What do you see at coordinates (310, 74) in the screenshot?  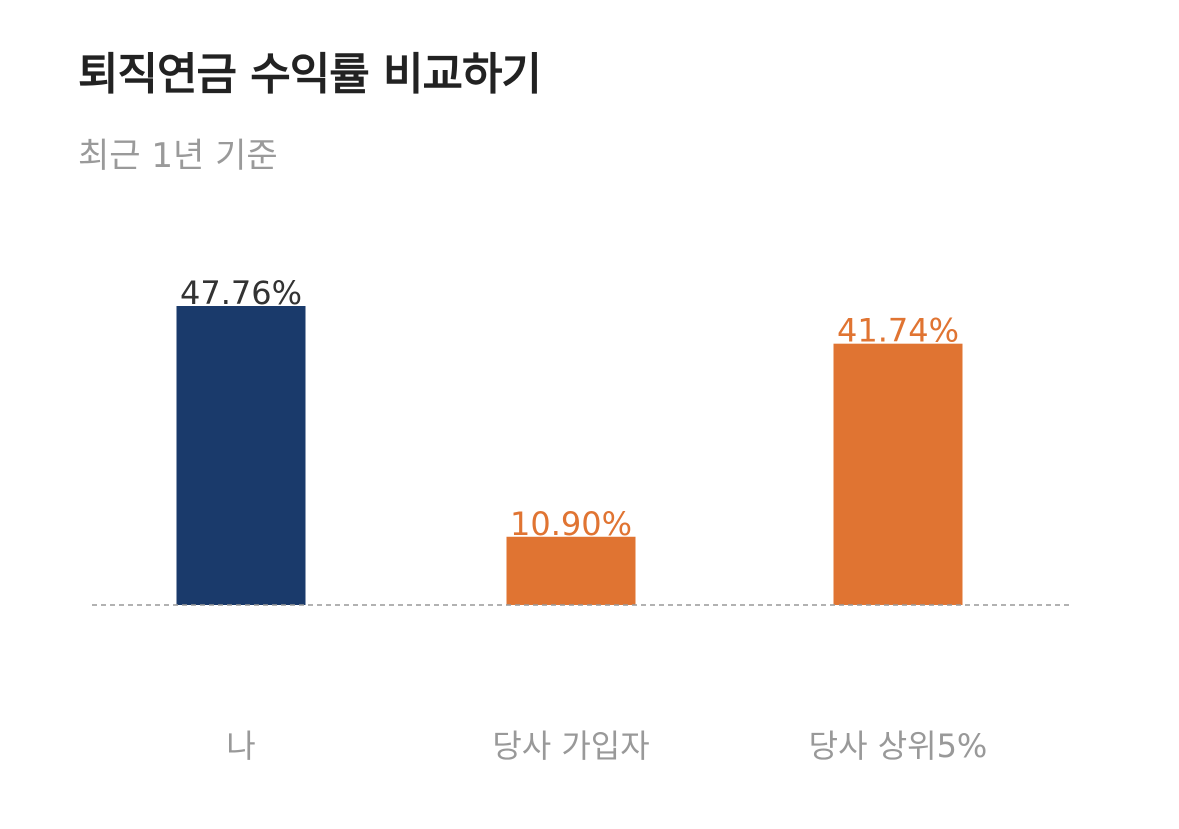 I see `chart-title: 퇴직연금 수익률 비교하기` at bounding box center [310, 74].